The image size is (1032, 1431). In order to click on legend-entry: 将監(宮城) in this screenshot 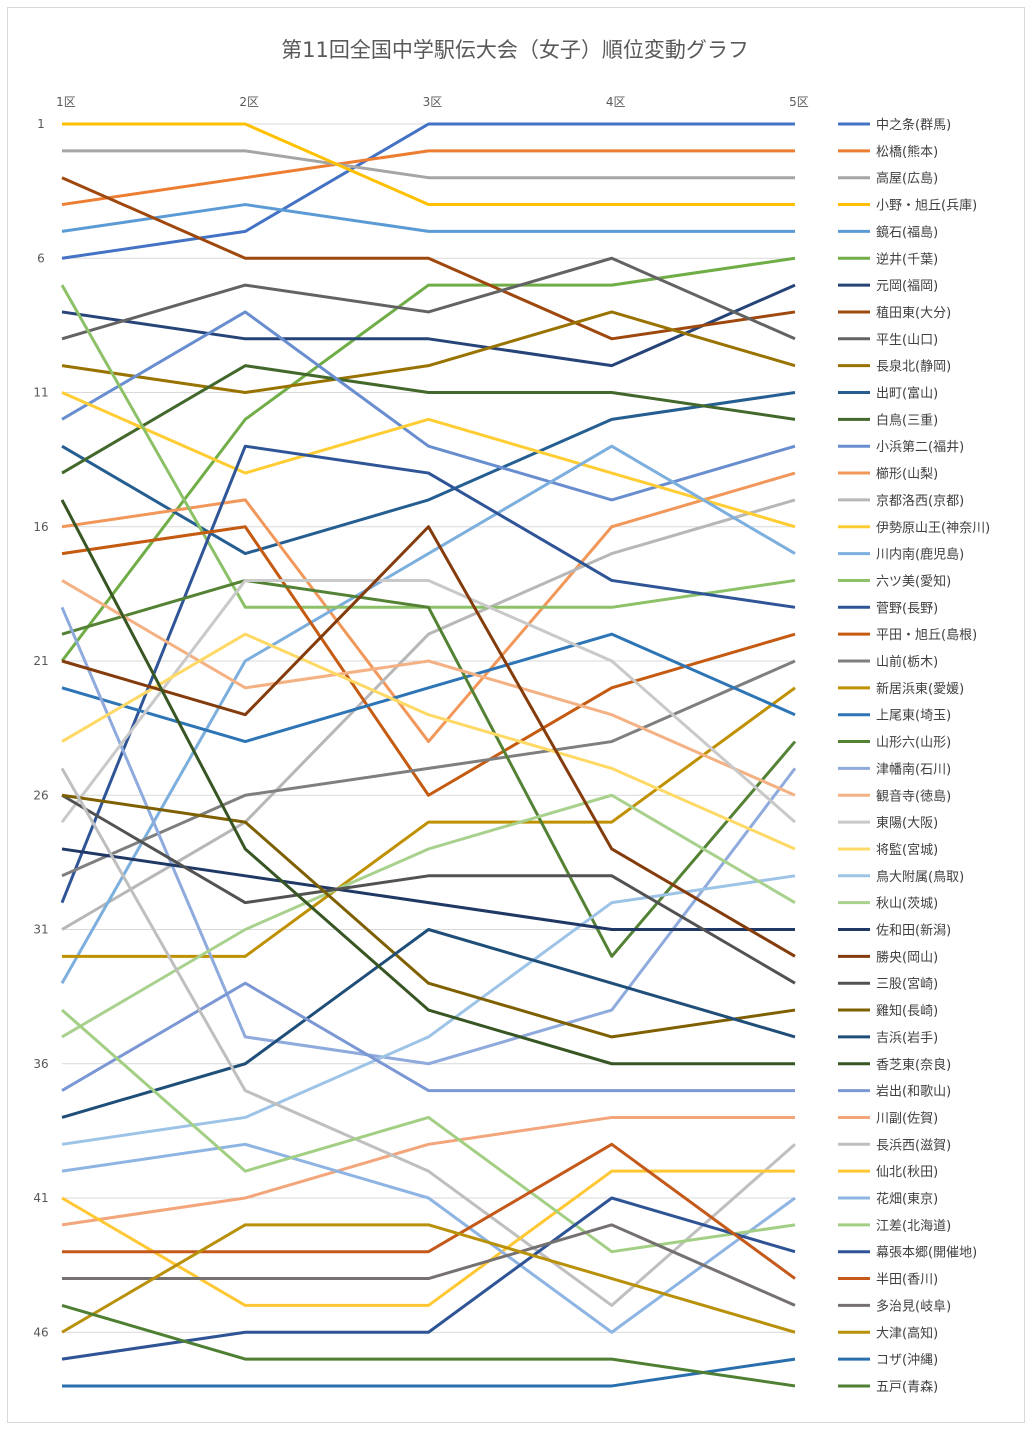, I will do `click(907, 850)`.